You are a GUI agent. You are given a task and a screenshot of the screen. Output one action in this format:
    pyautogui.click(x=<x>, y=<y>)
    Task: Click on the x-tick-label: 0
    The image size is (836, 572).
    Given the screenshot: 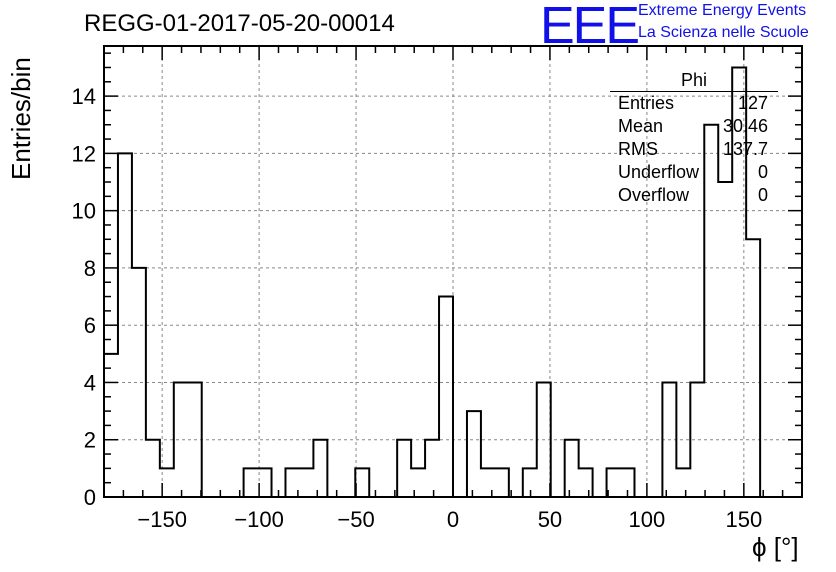 What is the action you would take?
    pyautogui.click(x=453, y=519)
    